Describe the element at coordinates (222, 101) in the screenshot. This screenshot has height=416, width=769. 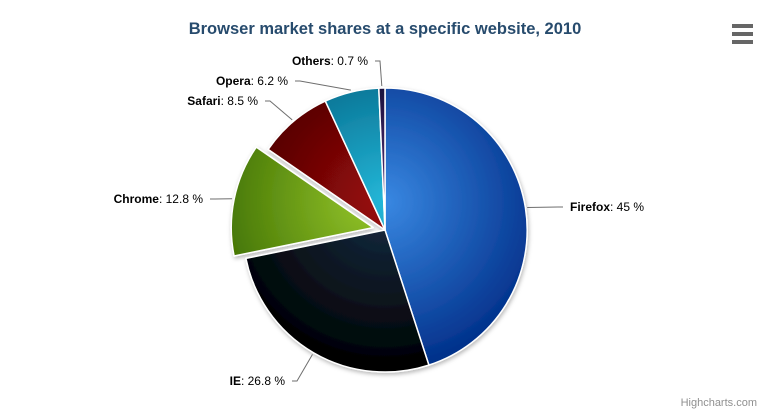
I see `data-label-safari: Safari: 8.5 %` at that location.